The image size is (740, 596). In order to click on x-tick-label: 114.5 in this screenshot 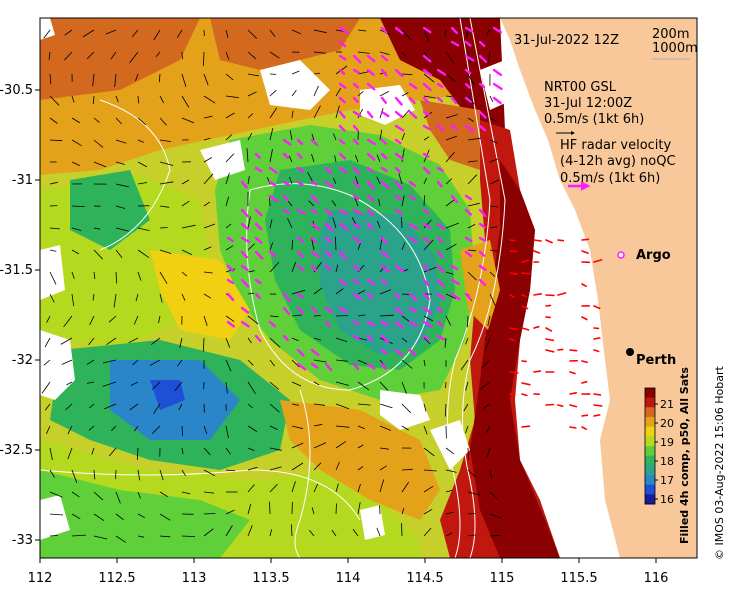, I will do `click(424, 578)`.